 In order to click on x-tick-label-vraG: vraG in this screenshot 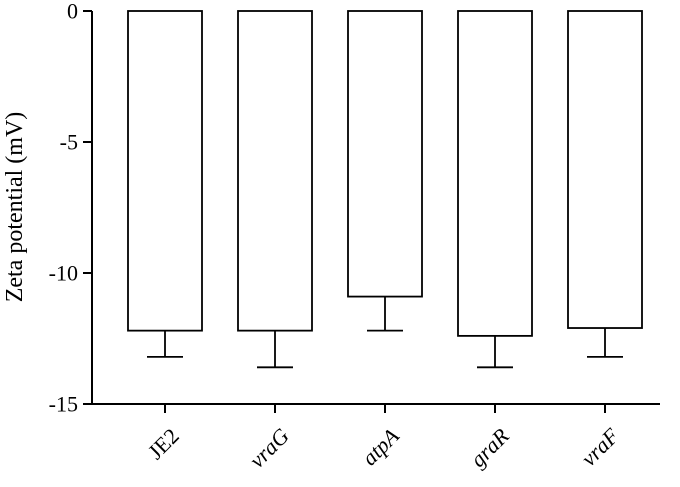, I will do `click(269, 448)`.